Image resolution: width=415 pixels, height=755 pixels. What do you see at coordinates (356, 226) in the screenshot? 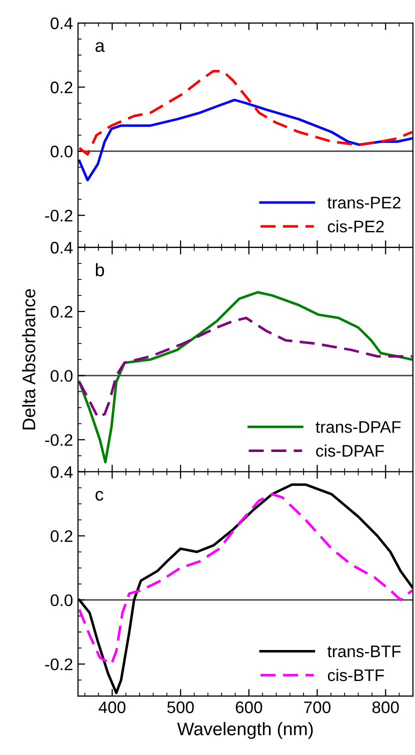
I see `legend-label: cis-PE2` at bounding box center [356, 226].